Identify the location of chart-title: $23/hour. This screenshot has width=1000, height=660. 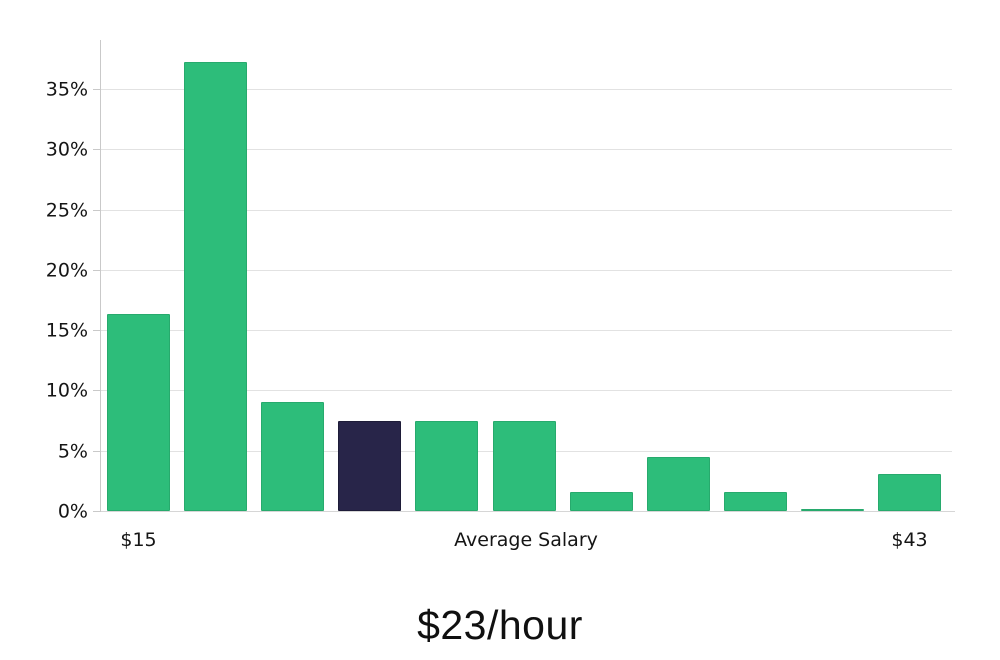
(500, 625).